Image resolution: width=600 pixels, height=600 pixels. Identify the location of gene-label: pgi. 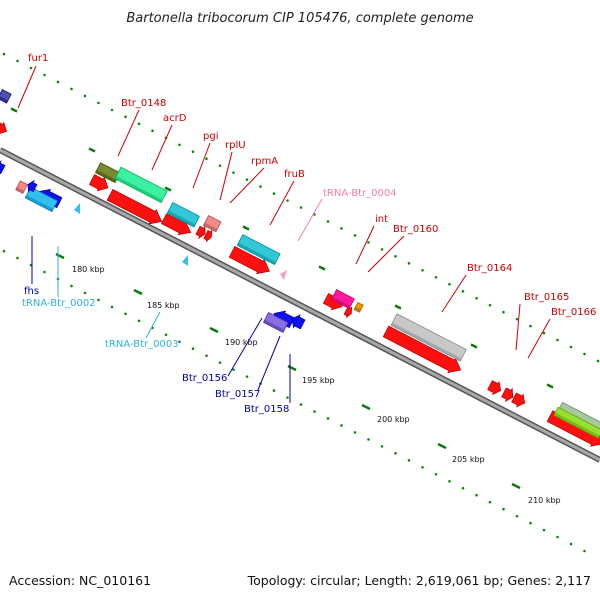
(210, 136).